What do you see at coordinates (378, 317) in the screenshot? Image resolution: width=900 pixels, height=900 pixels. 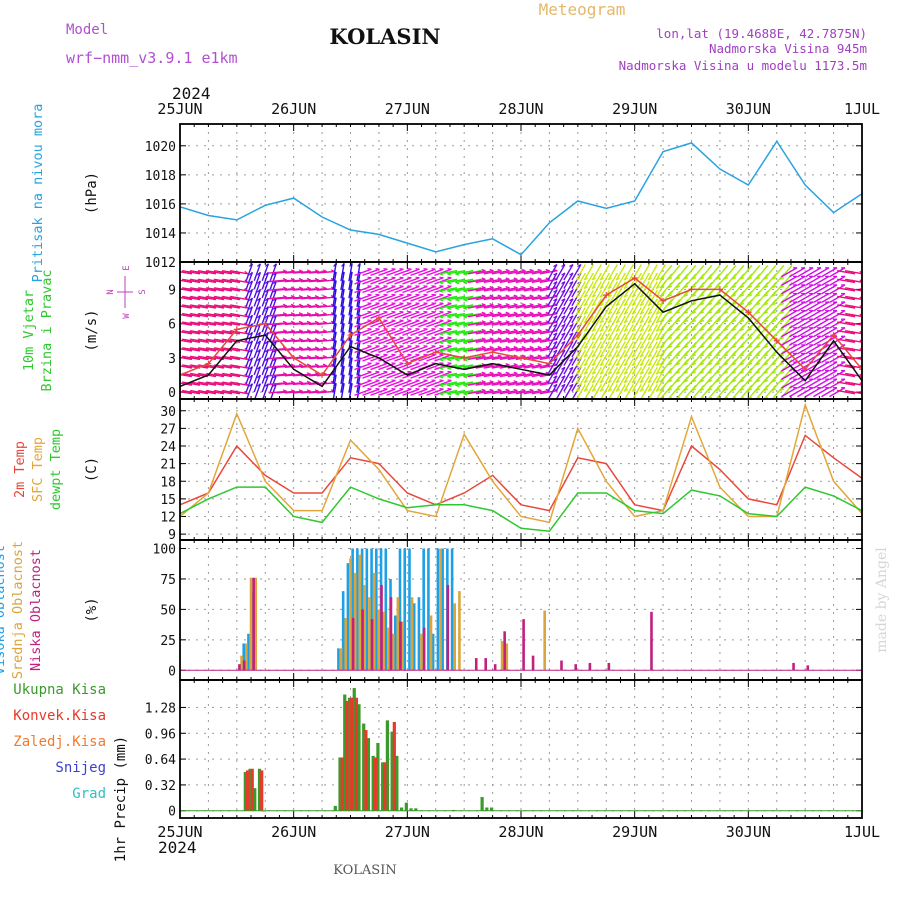 I see `gust-point` at bounding box center [378, 317].